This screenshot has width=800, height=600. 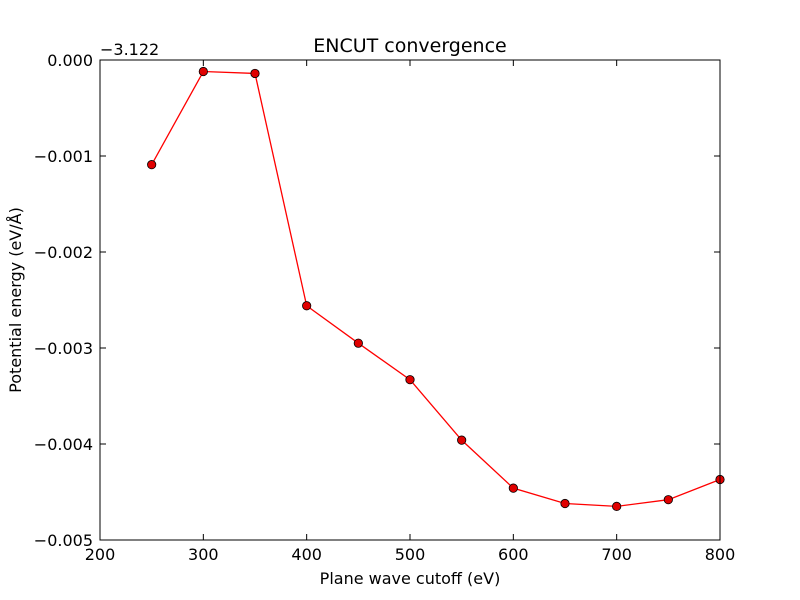 I want to click on x-tick-label: 200, so click(x=100, y=554).